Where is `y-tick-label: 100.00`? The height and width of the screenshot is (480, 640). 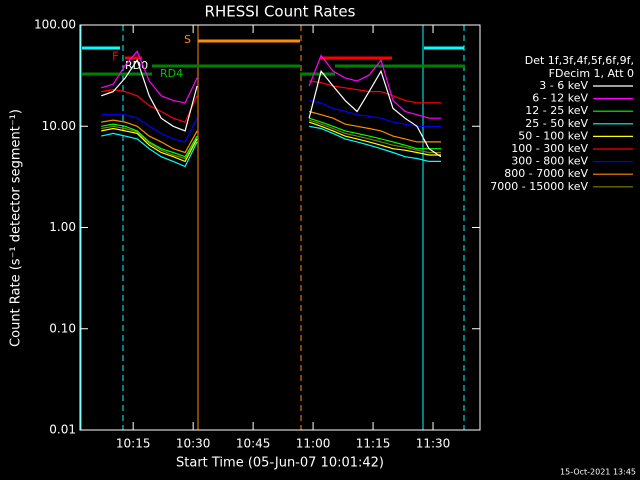
y-tick-label: 100.00 is located at coordinates (55, 25).